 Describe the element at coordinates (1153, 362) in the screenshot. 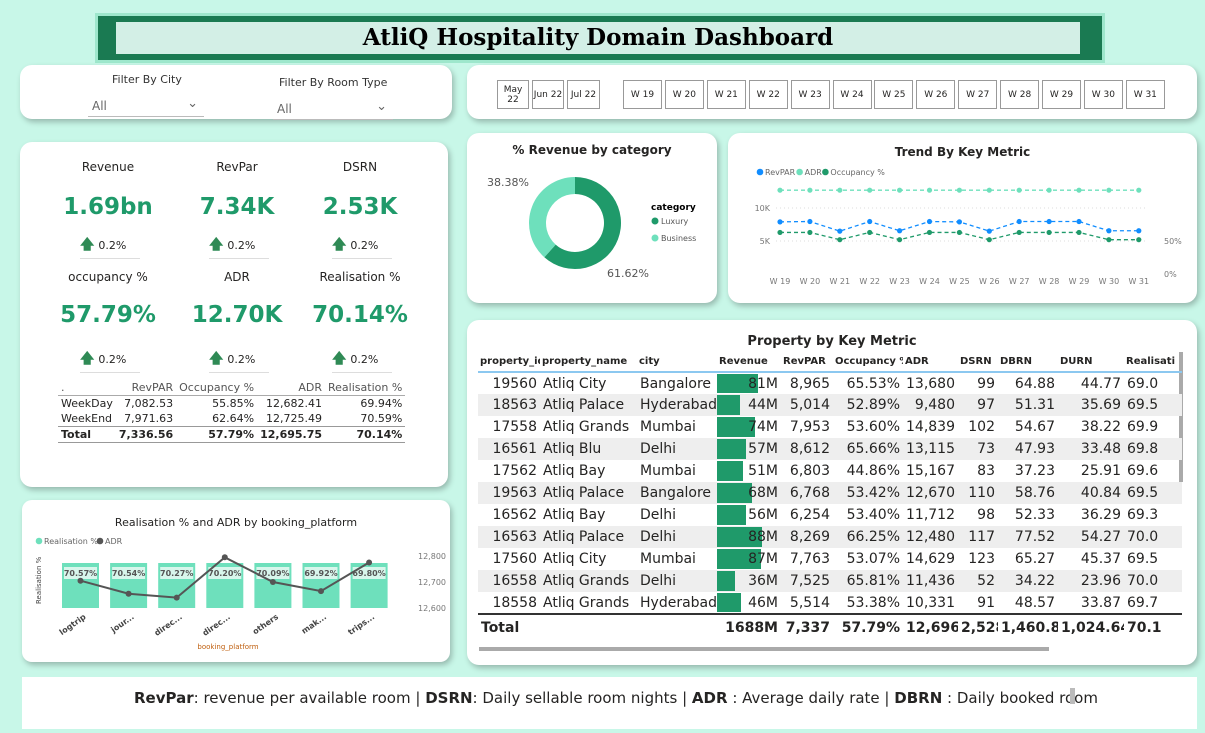

I see `column-header: Realisati` at that location.